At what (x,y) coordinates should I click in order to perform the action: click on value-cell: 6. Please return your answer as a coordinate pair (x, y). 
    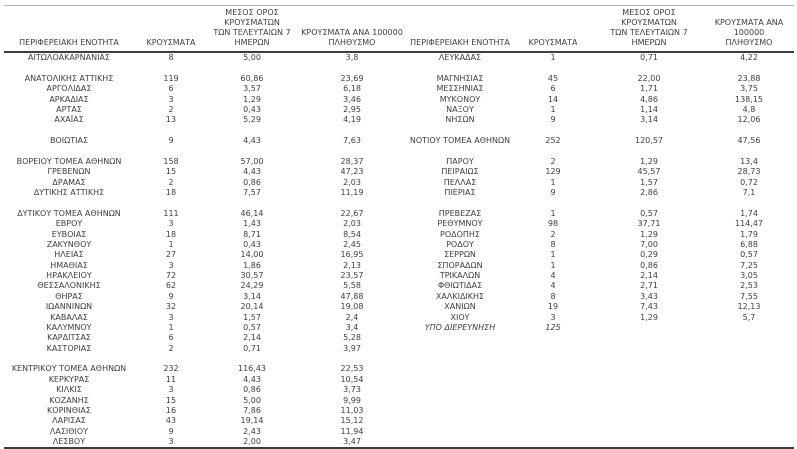
    Looking at the image, I should click on (553, 89).